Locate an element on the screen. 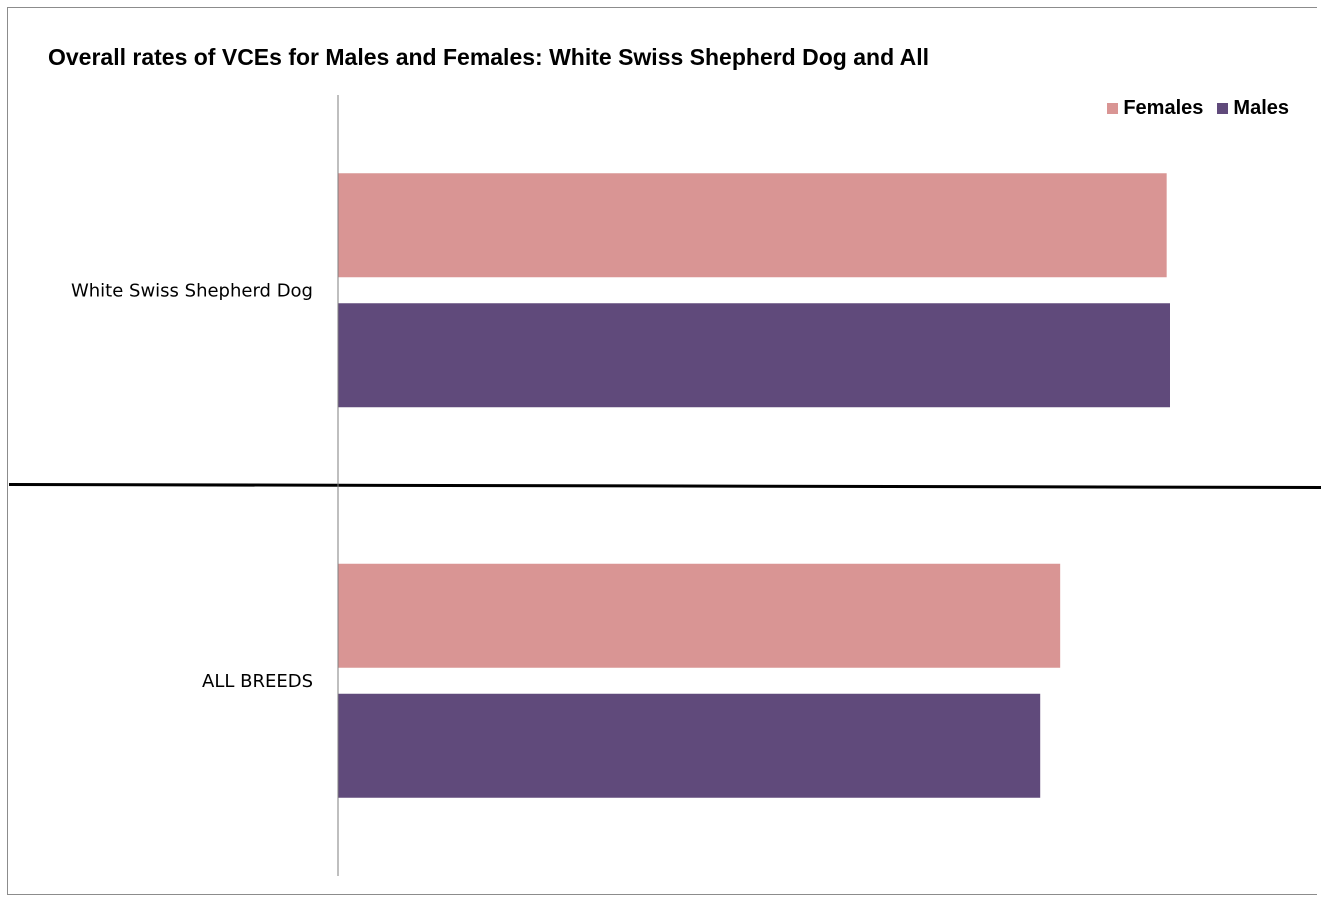 This screenshot has height=901, width=1321. legend-item-females: Females is located at coordinates (1155, 108).